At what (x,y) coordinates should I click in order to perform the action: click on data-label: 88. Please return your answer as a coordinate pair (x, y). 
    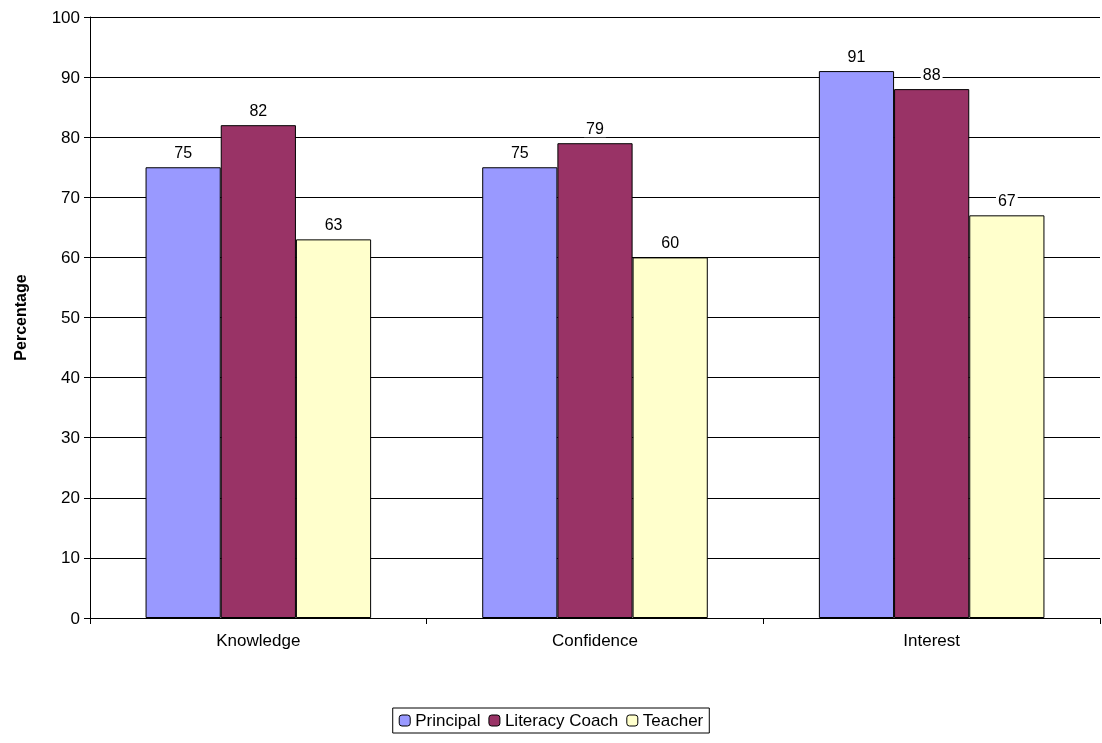
    Looking at the image, I should click on (931, 74).